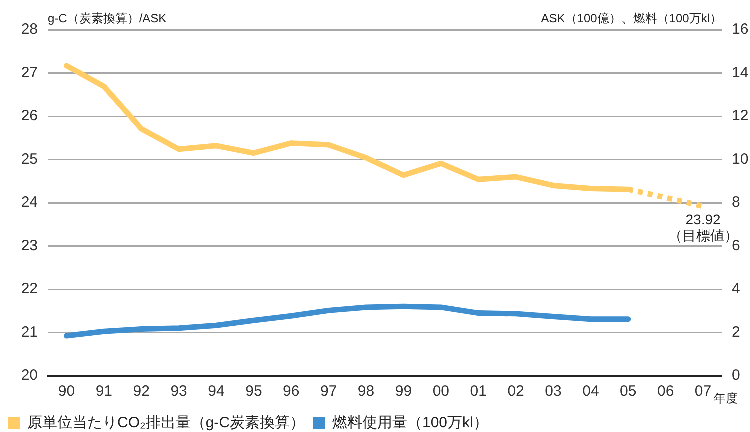 The width and height of the screenshot is (750, 432). Describe the element at coordinates (29, 289) in the screenshot. I see `y-tick-label: 22` at that location.